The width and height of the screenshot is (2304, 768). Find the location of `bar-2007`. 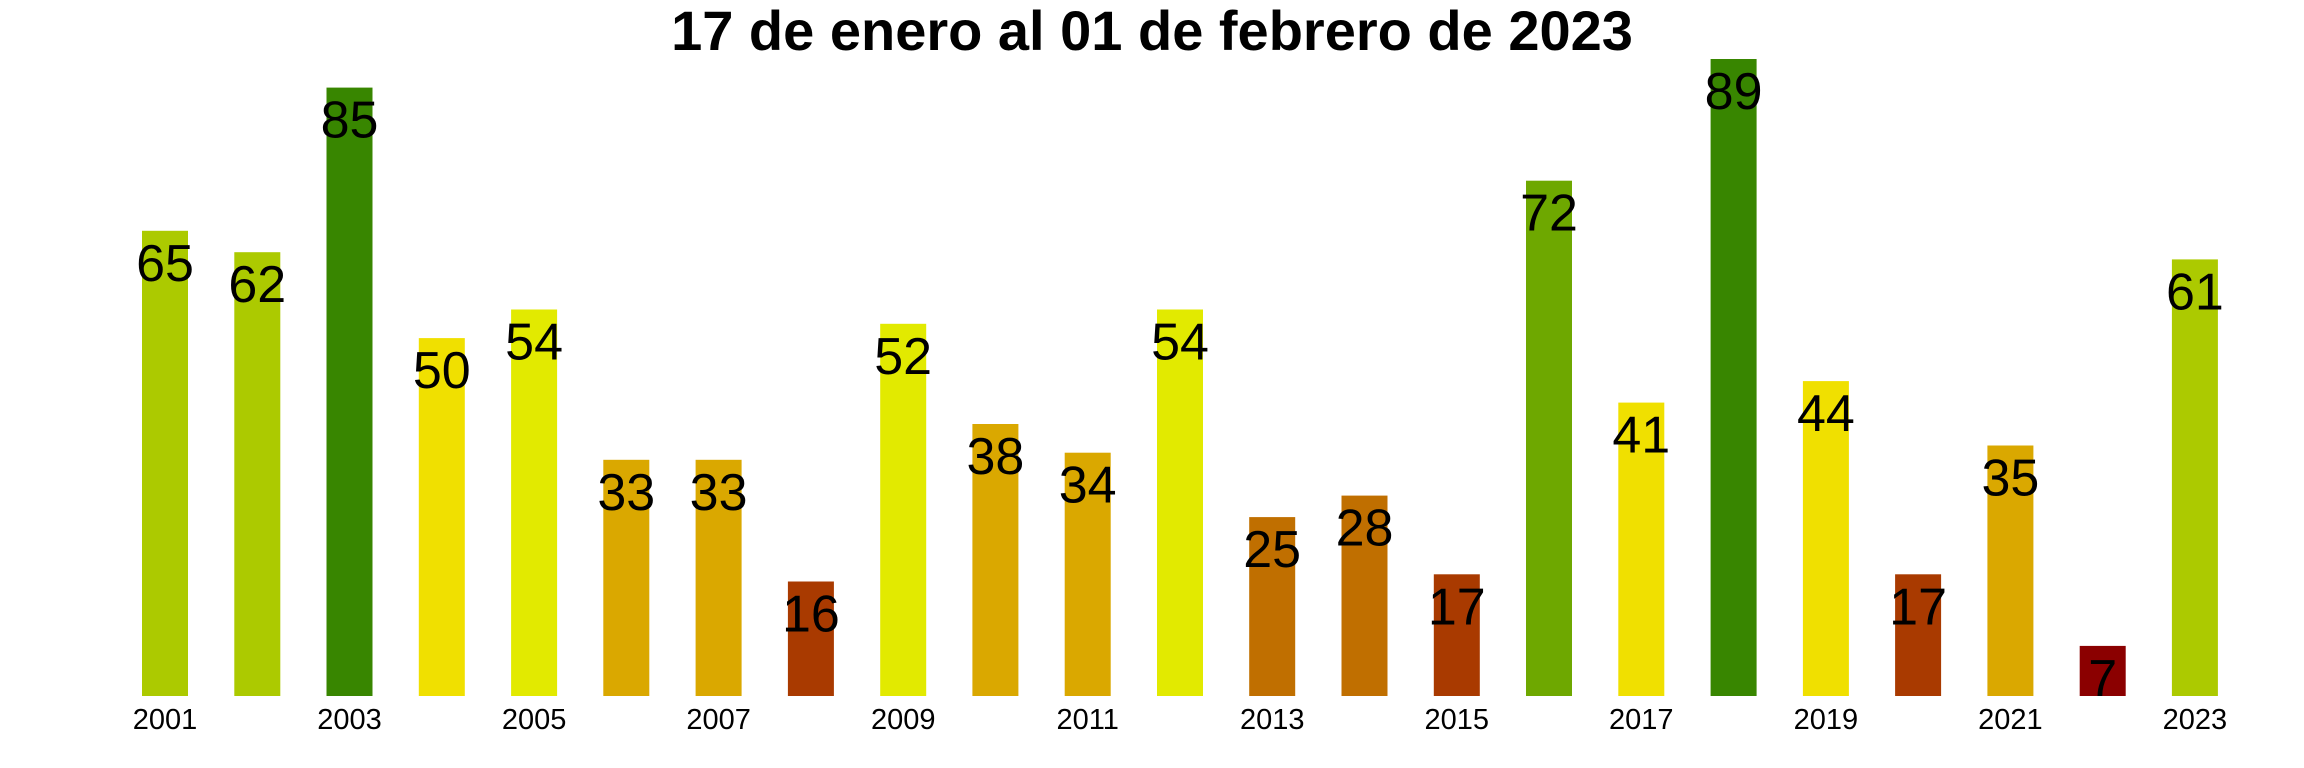

bar-2007 is located at coordinates (718, 577).